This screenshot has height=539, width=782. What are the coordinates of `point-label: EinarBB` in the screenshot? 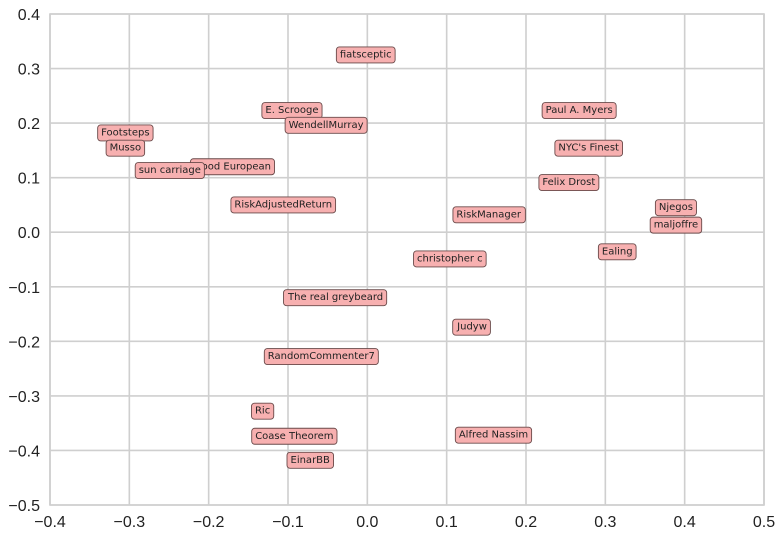 It's located at (310, 460).